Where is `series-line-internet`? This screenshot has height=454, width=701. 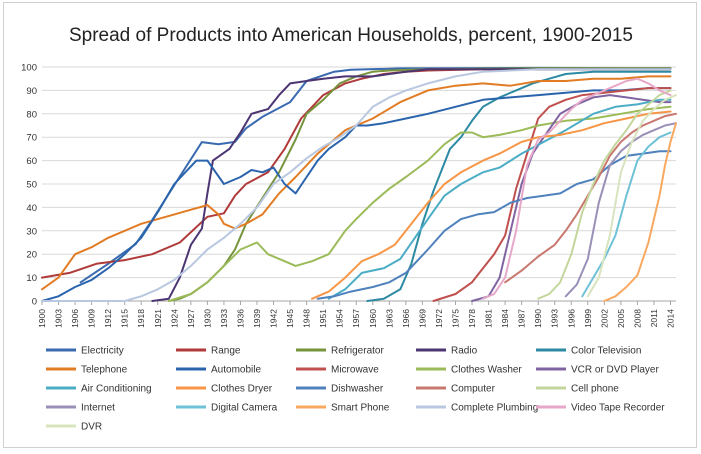
series-line-internet is located at coordinates (620, 210).